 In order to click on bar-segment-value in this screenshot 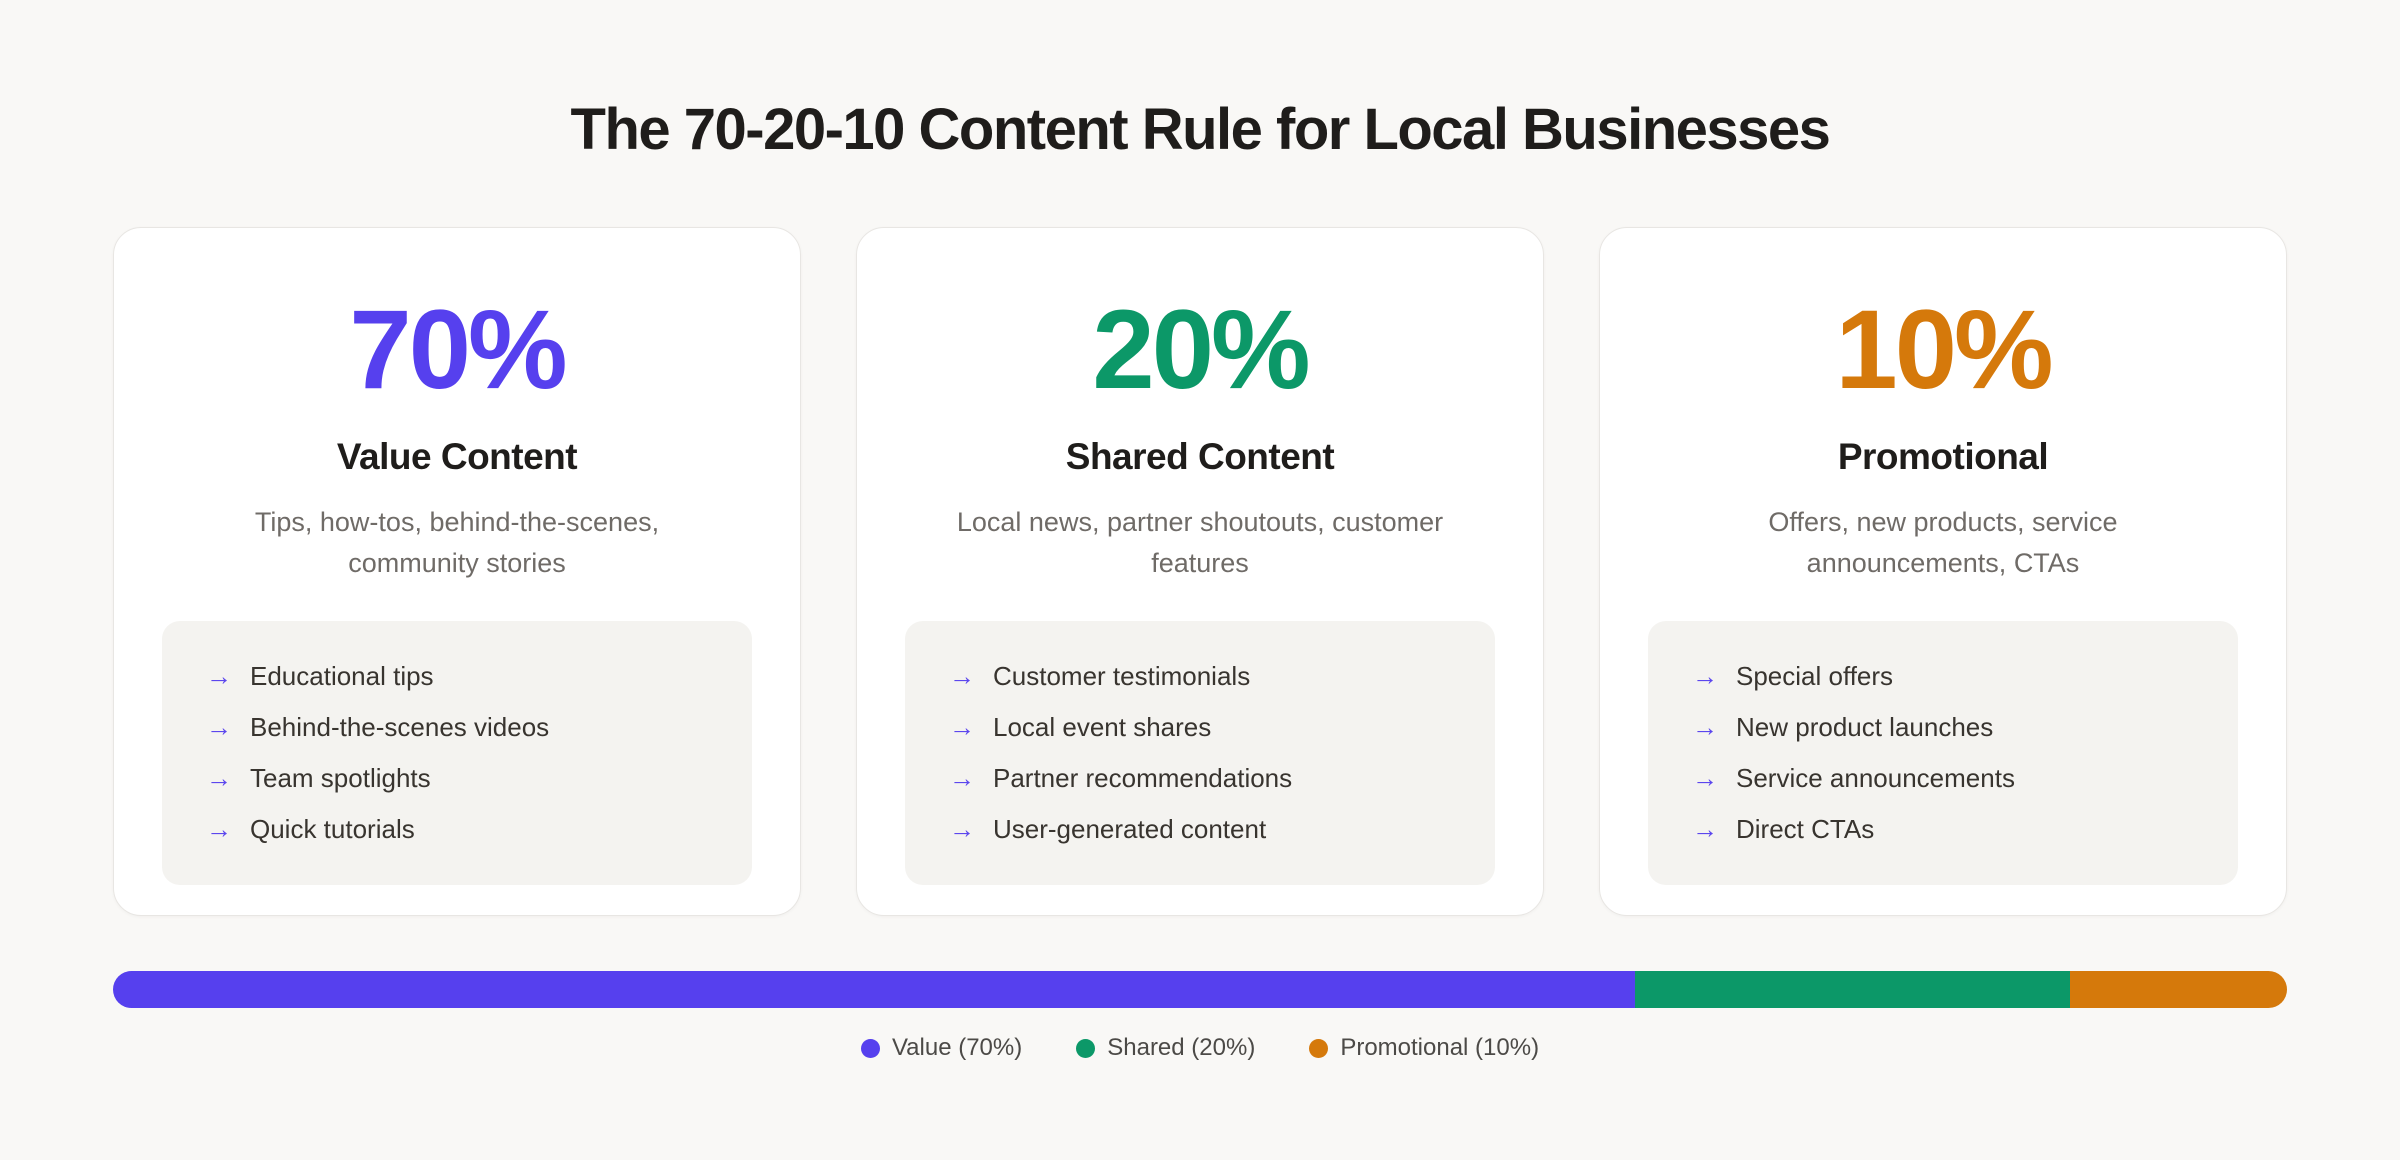, I will do `click(874, 989)`.